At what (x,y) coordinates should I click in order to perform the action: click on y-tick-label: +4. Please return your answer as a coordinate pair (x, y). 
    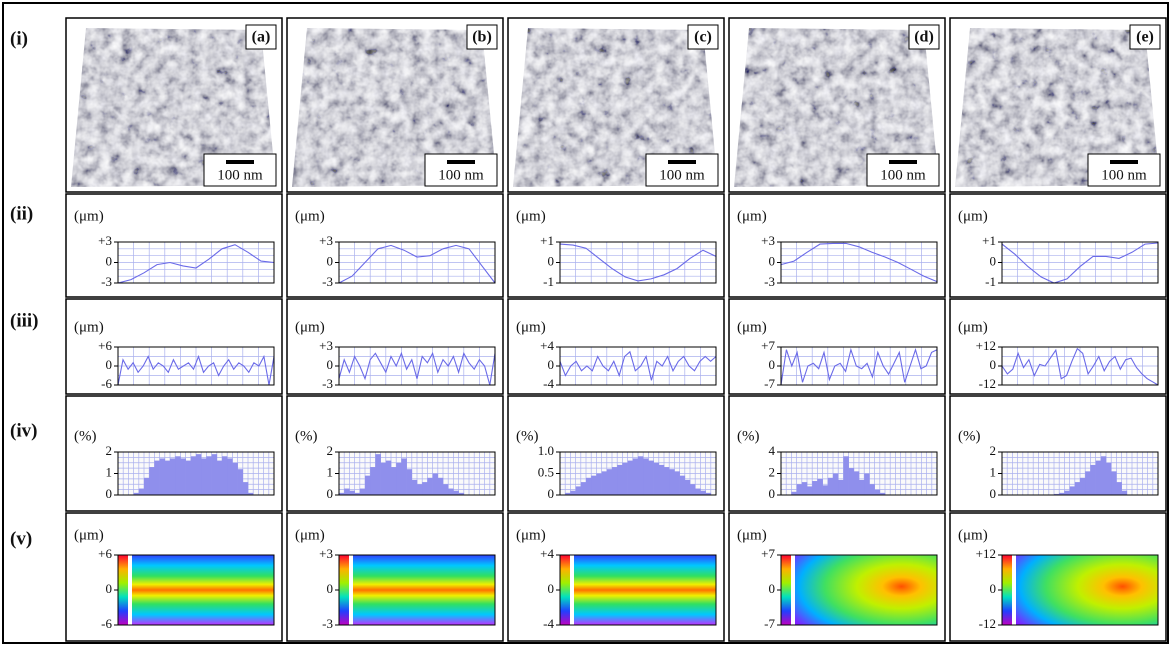
    Looking at the image, I should click on (547, 553).